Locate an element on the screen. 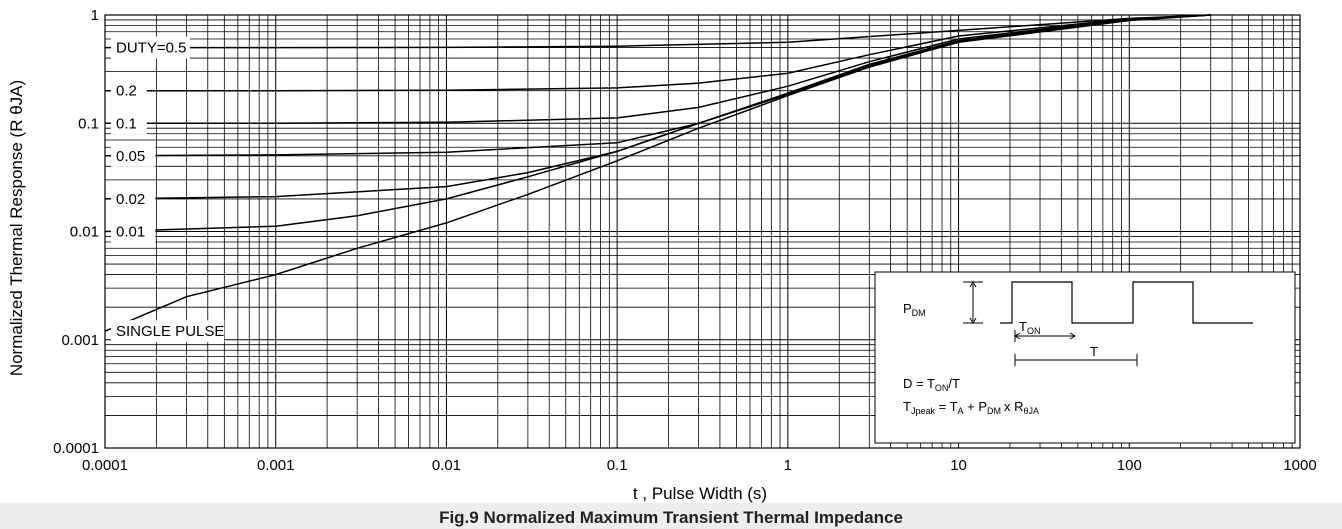  y-tick-label: 1 is located at coordinates (95, 15).